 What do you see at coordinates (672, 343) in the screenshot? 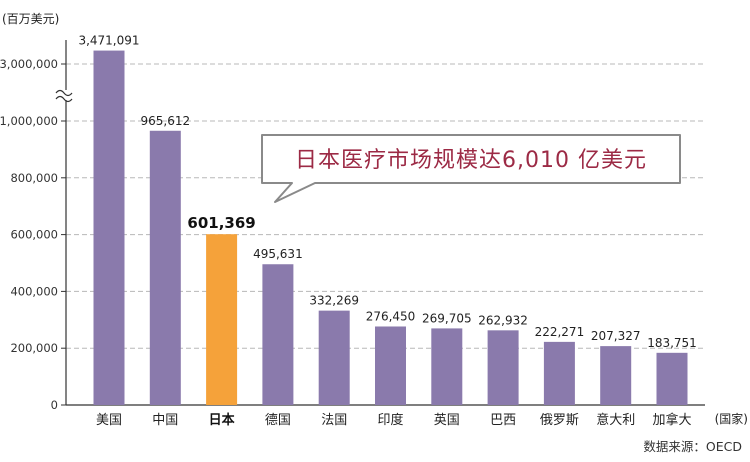
I see `bar-value-label: 183,751` at bounding box center [672, 343].